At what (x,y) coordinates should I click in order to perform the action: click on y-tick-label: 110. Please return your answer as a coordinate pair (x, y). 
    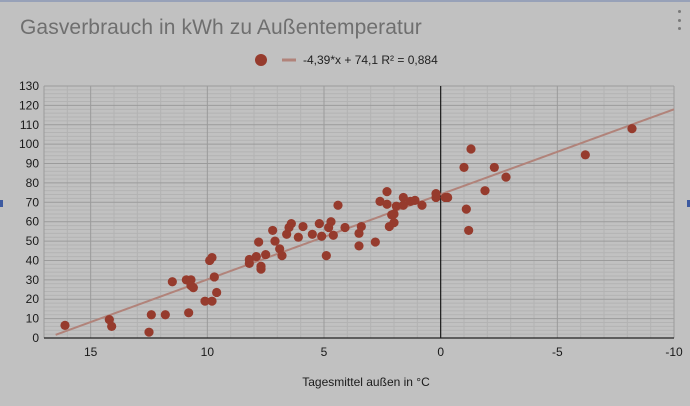
    Looking at the image, I should click on (29, 125).